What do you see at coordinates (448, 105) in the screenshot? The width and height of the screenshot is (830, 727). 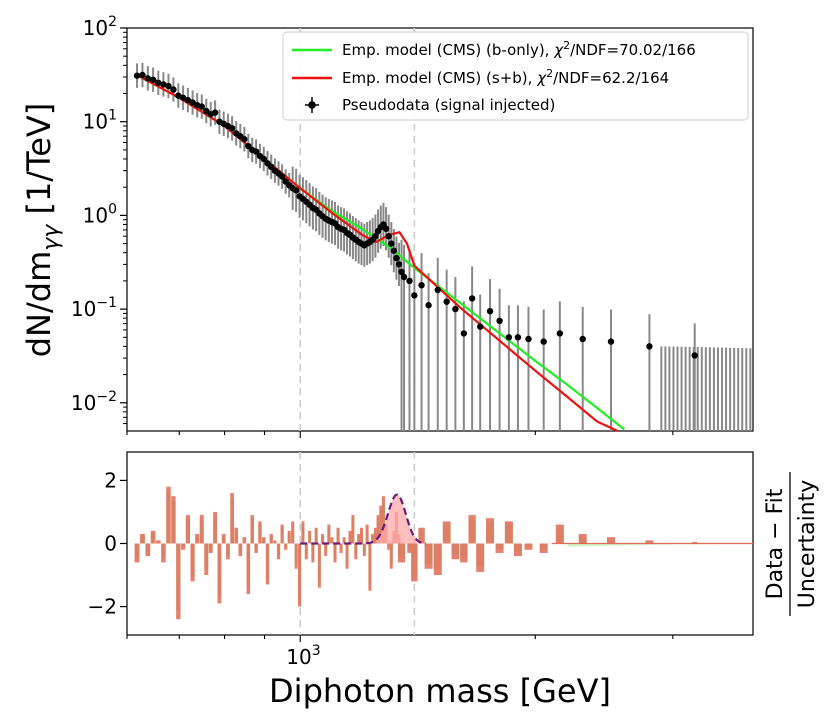 I see `legend-label-data: Pseudodata (signal injected)` at bounding box center [448, 105].